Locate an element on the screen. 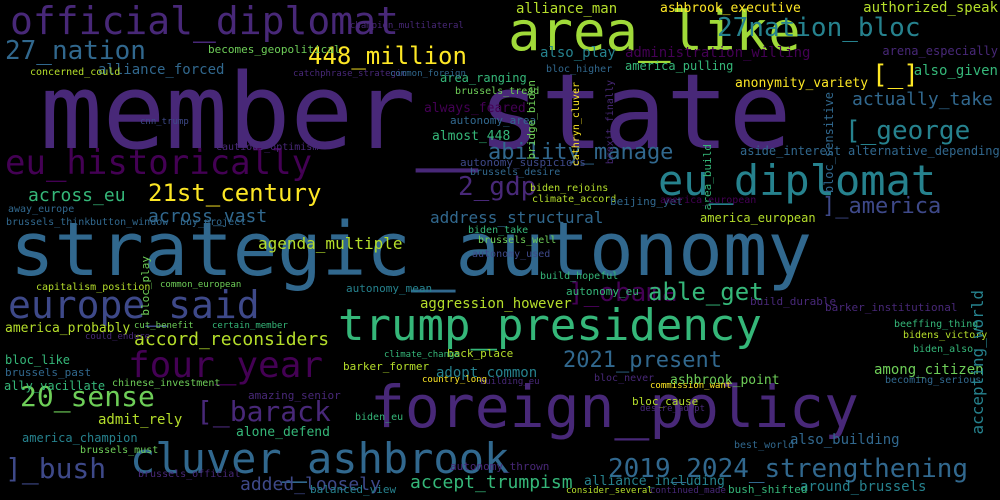 The image size is (1000, 500). word--george: [_george is located at coordinates (908, 131).